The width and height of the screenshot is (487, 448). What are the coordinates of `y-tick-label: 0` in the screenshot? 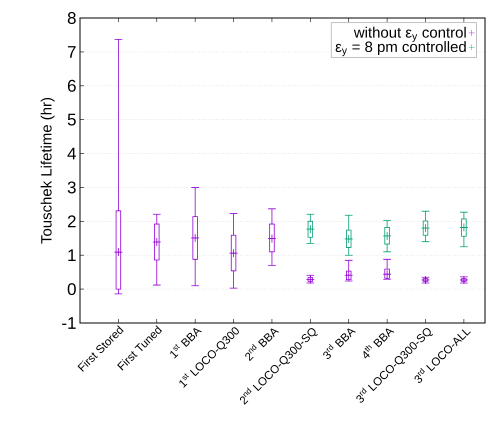 It's located at (72, 289).